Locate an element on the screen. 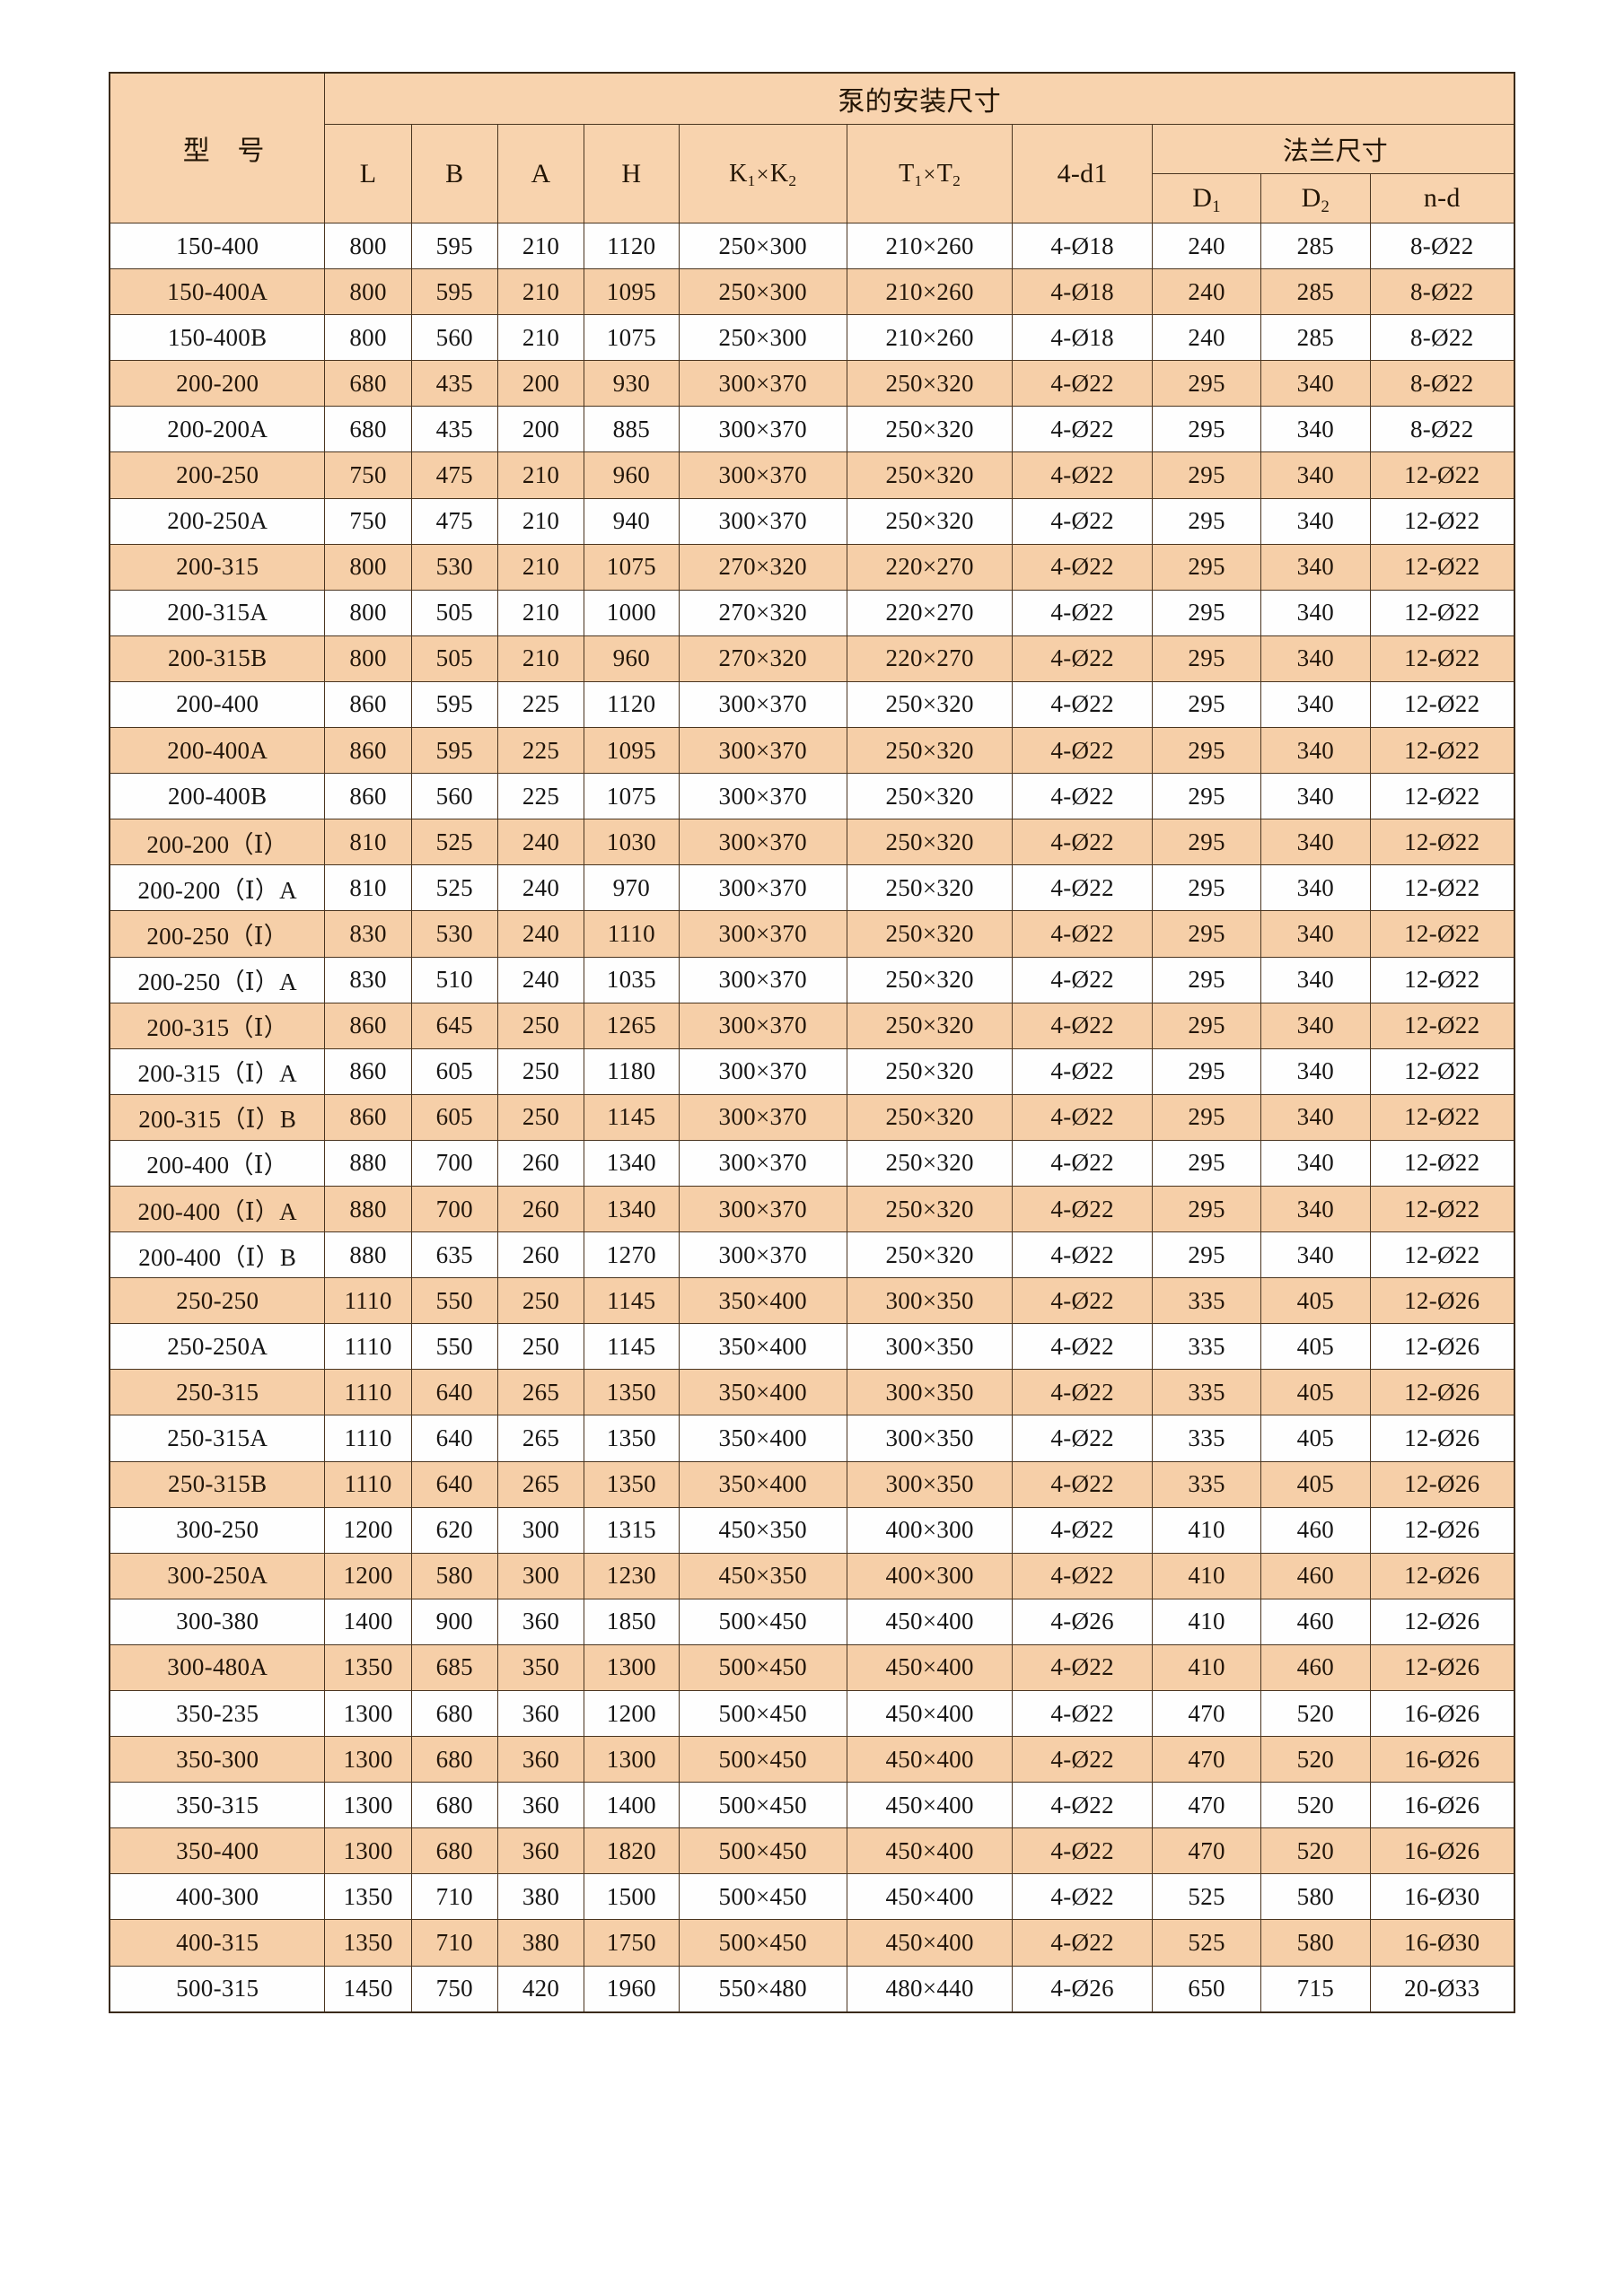 The image size is (1624, 2296). cell-l: 1450 is located at coordinates (368, 1989).